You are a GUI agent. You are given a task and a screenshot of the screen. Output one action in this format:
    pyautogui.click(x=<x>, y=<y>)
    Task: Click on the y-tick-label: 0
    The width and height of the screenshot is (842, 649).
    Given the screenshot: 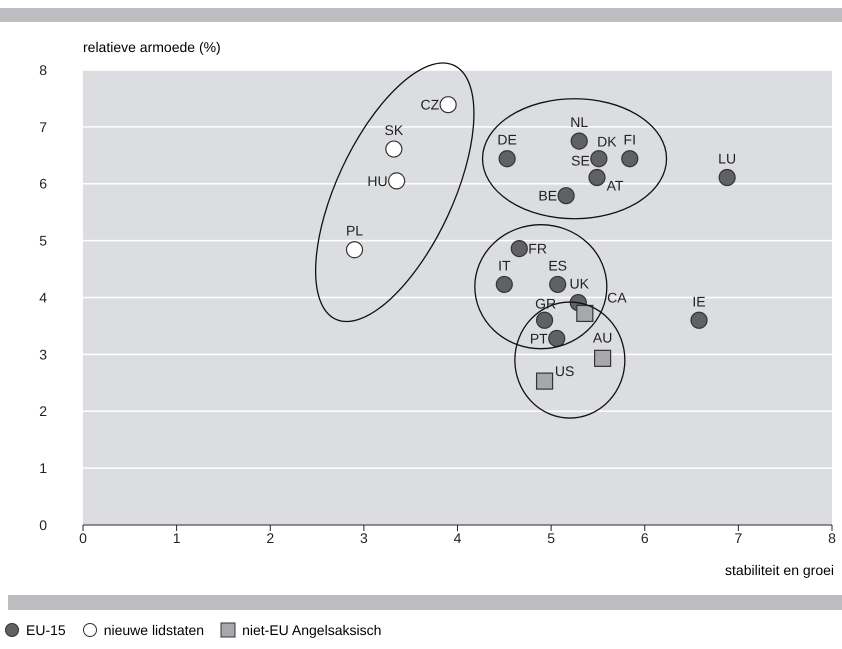 What is the action you would take?
    pyautogui.click(x=43, y=524)
    